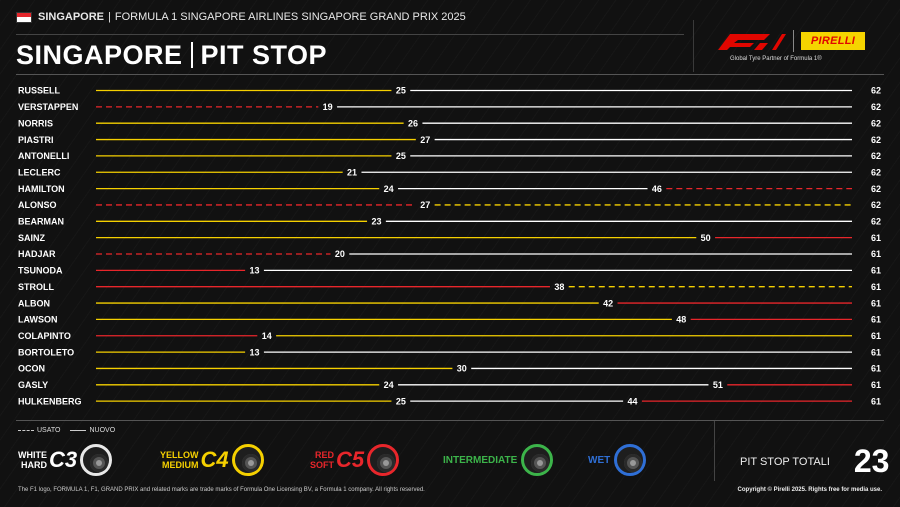  I want to click on medium-tyre-icon, so click(247, 460).